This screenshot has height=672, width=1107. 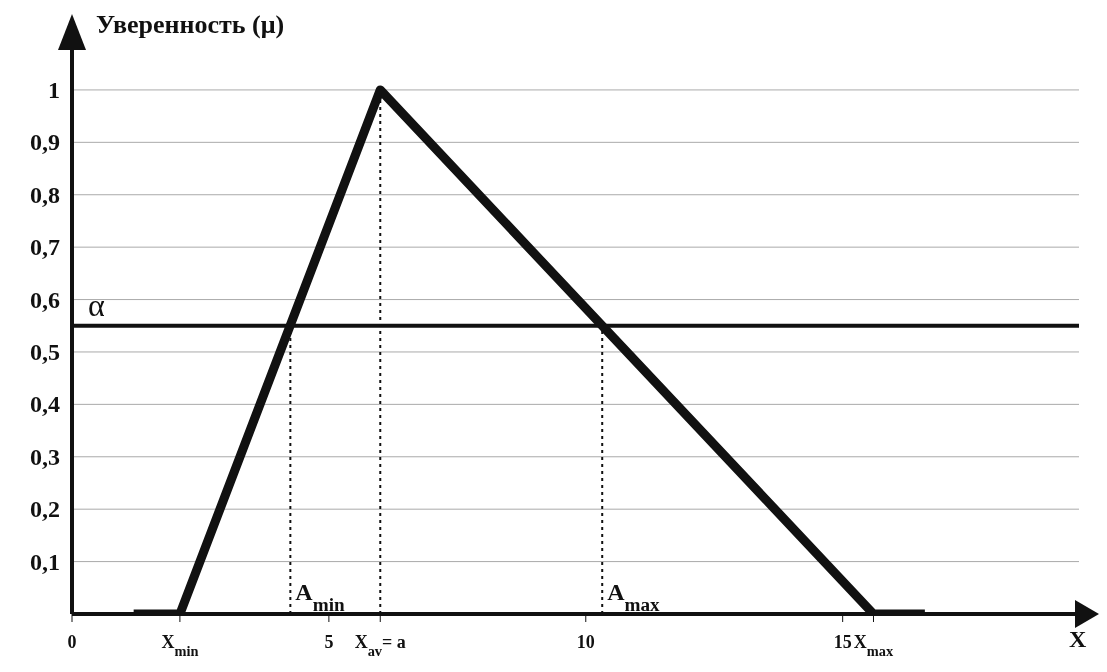 I want to click on y-tick-label: 0,5, so click(x=45, y=351).